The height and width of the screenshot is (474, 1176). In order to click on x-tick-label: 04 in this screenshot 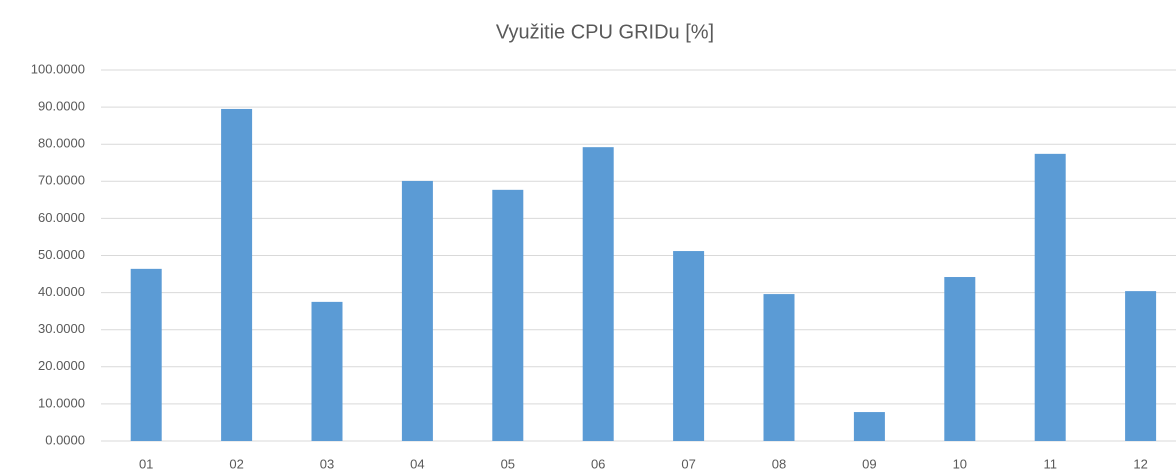, I will do `click(417, 463)`.